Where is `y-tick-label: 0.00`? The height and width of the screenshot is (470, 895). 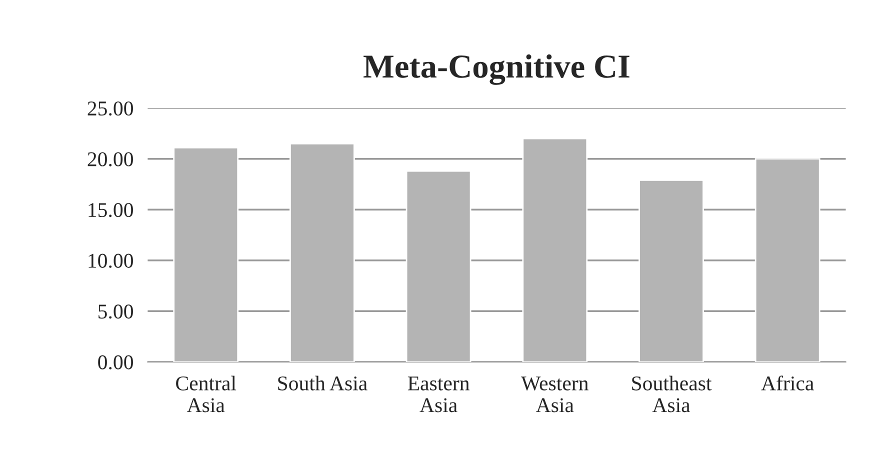 y-tick-label: 0.00 is located at coordinates (115, 362).